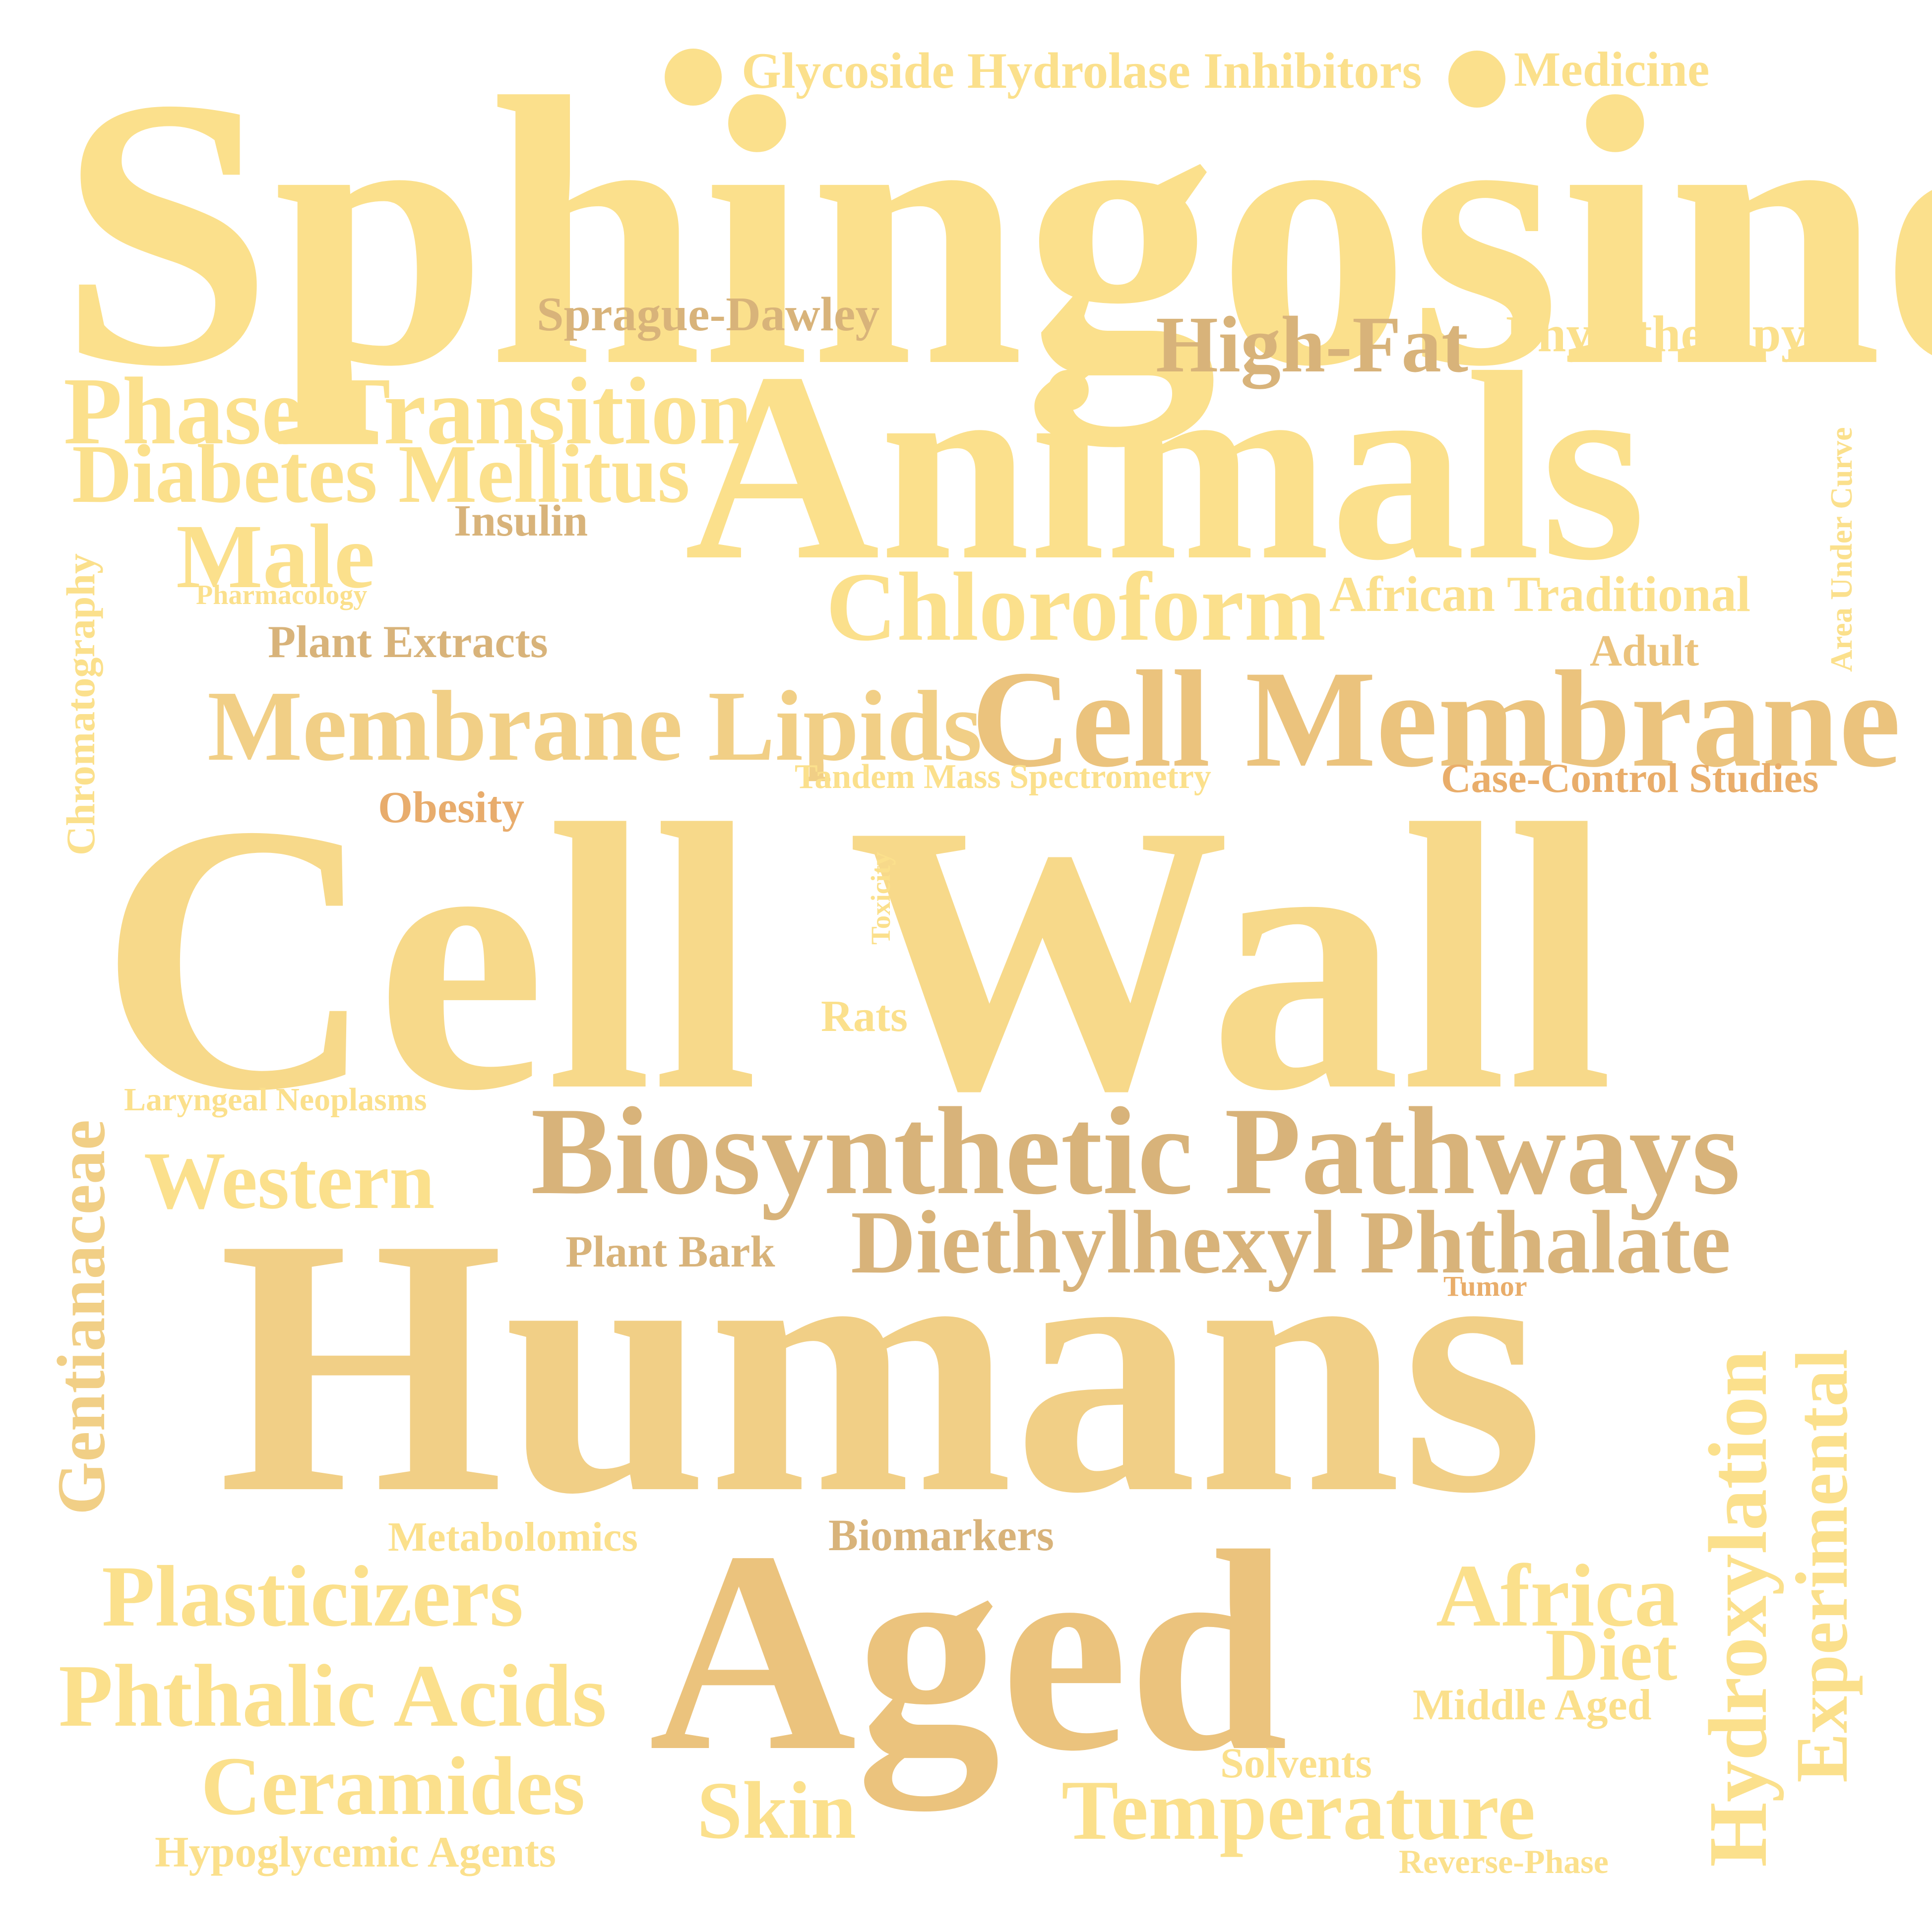  I want to click on word-toxicity: Toxicity, so click(881, 898).